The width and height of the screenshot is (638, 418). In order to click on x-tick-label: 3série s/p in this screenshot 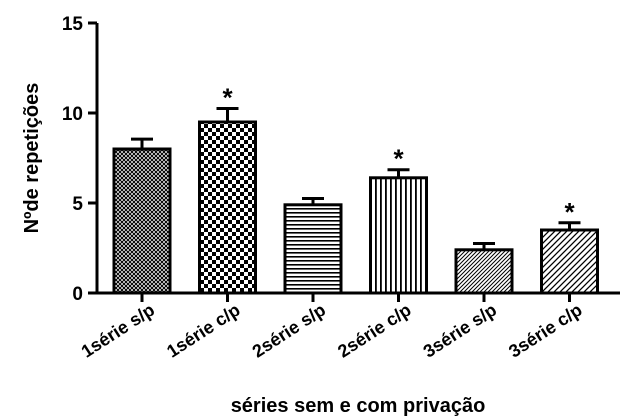, I will do `click(460, 331)`.